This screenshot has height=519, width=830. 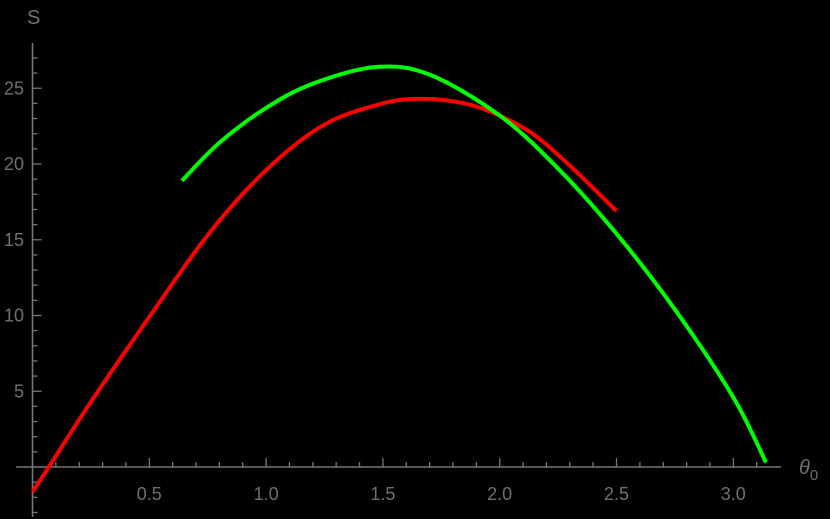 What do you see at coordinates (19, 391) in the screenshot?
I see `y-tick-label: 5` at bounding box center [19, 391].